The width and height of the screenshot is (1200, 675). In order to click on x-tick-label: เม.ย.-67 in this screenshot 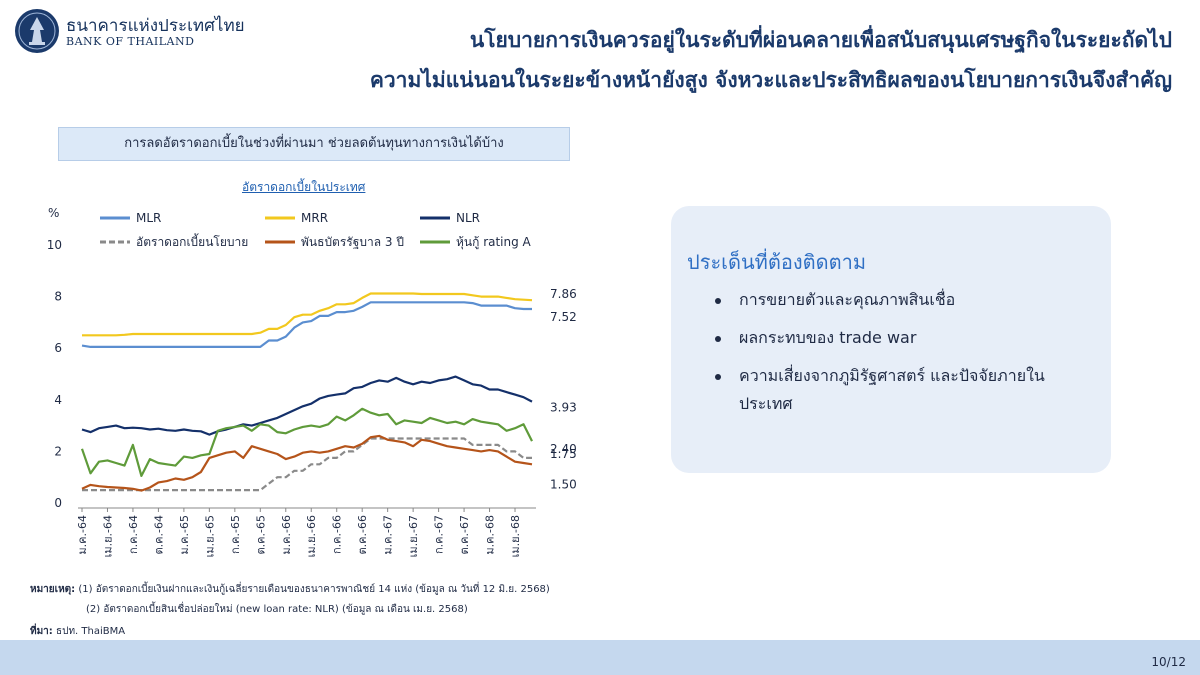, I will do `click(413, 536)`.